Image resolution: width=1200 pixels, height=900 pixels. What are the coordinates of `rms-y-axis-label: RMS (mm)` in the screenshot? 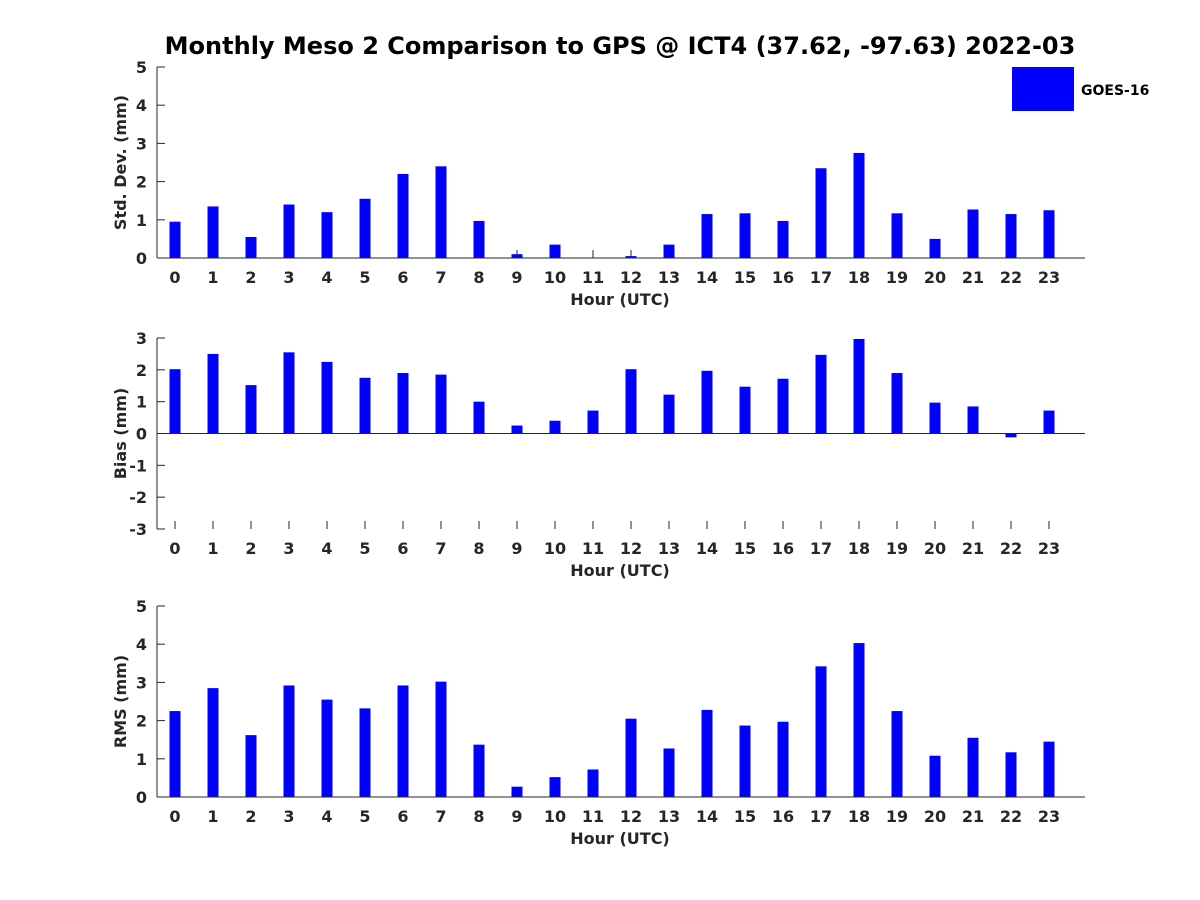 It's located at (120, 701).